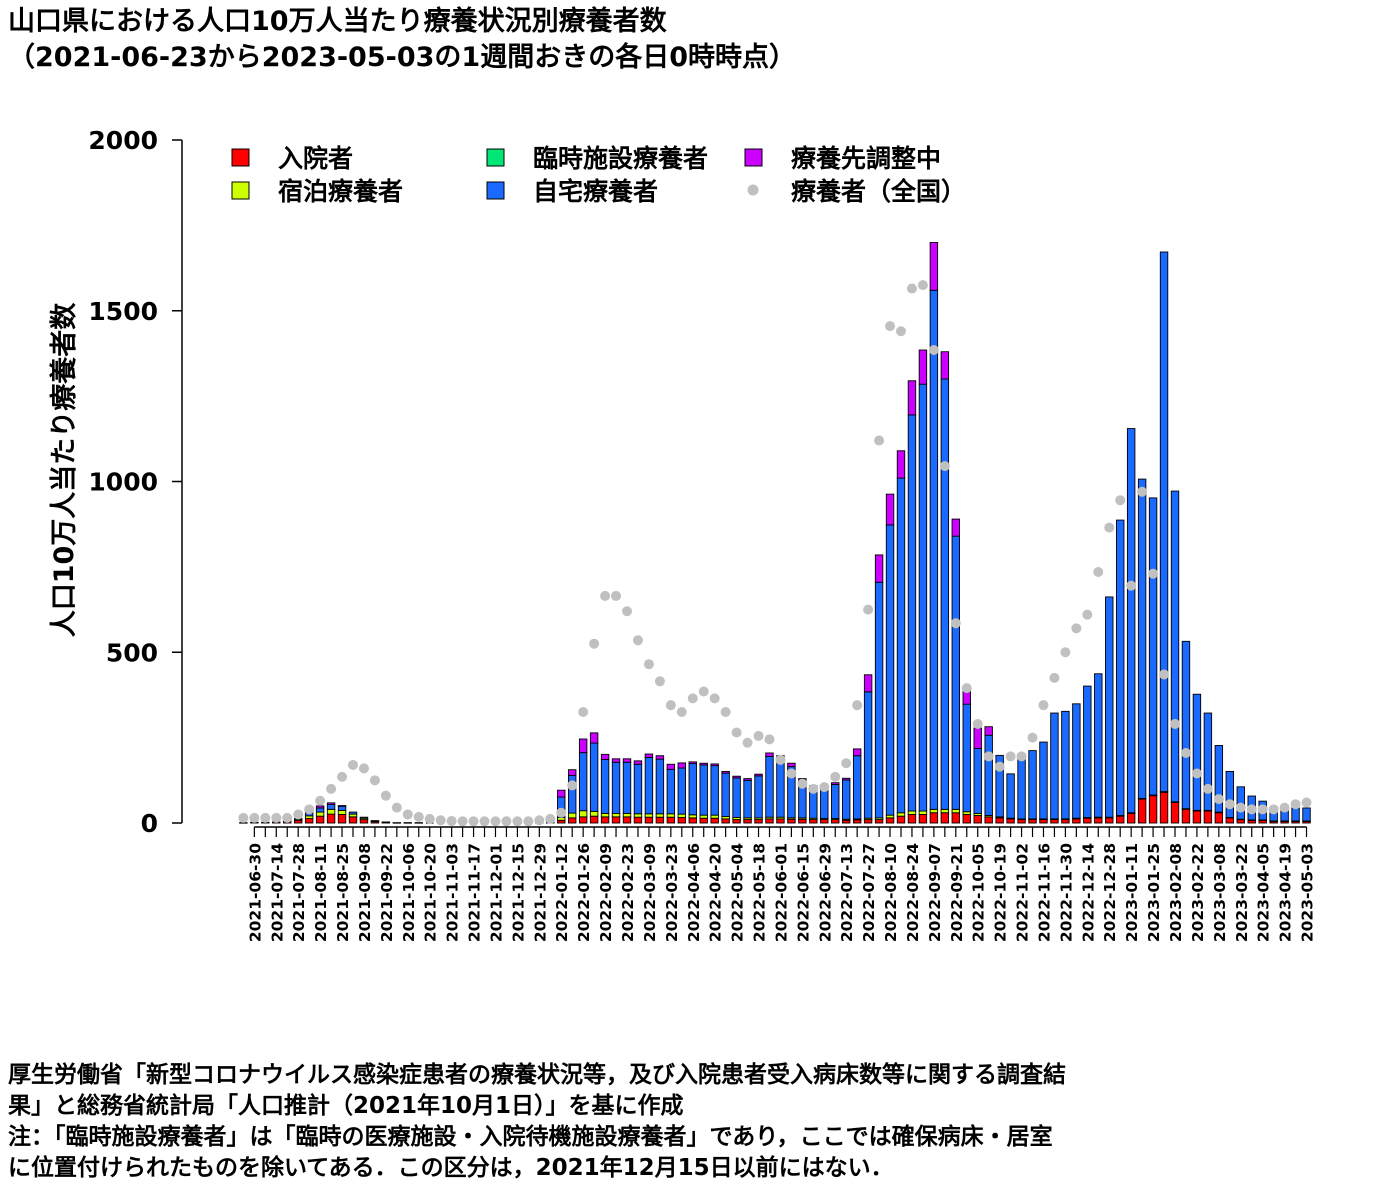  What do you see at coordinates (803, 892) in the screenshot?
I see `x-tick-label: 2022-06-15` at bounding box center [803, 892].